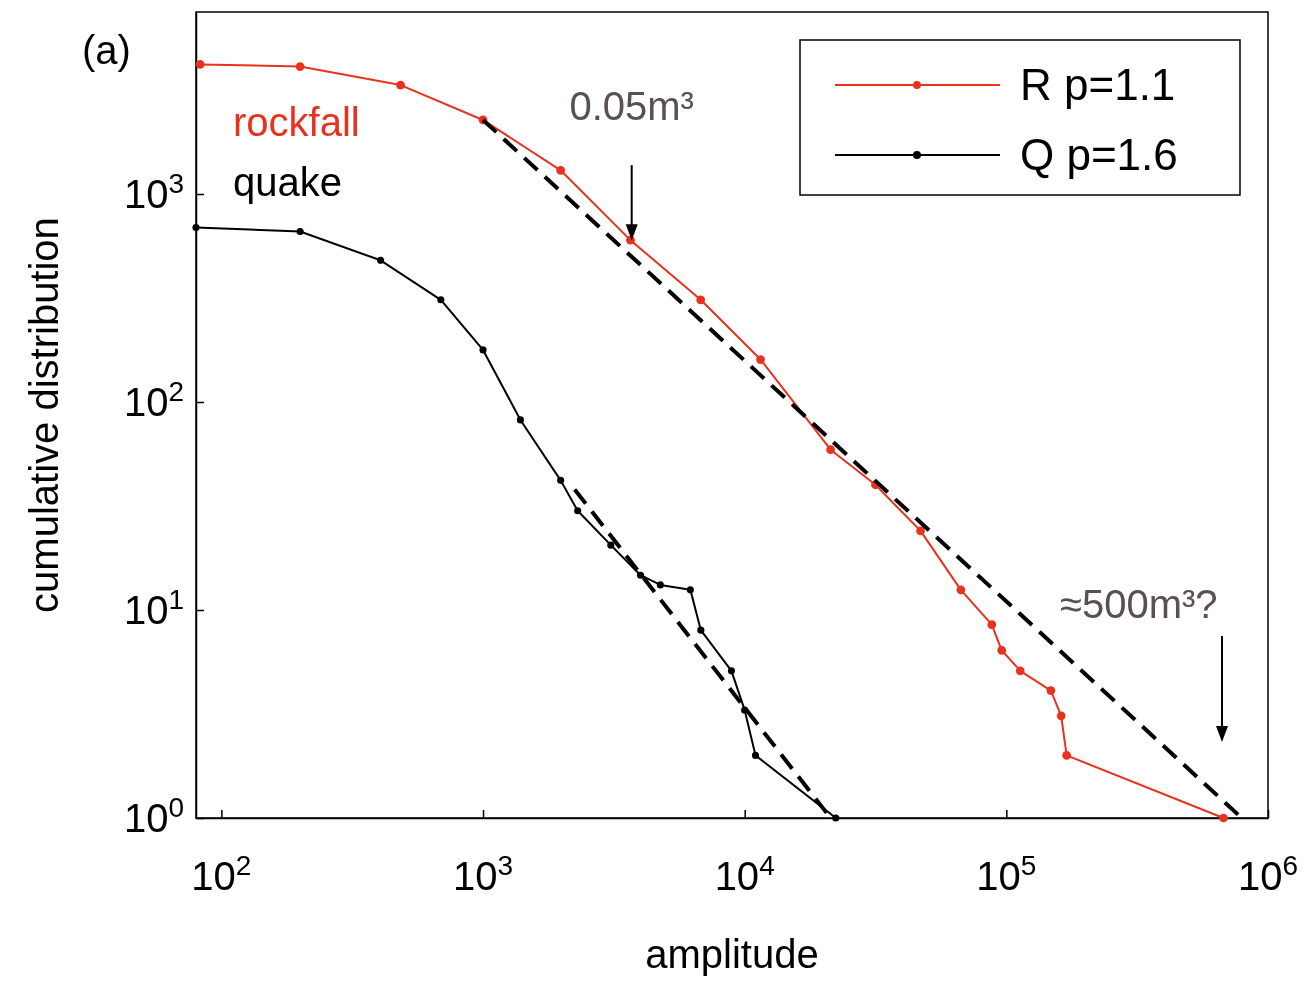 This screenshot has width=1312, height=981. What do you see at coordinates (221, 873) in the screenshot?
I see `x-tick-label: 10$^{2}$` at bounding box center [221, 873].